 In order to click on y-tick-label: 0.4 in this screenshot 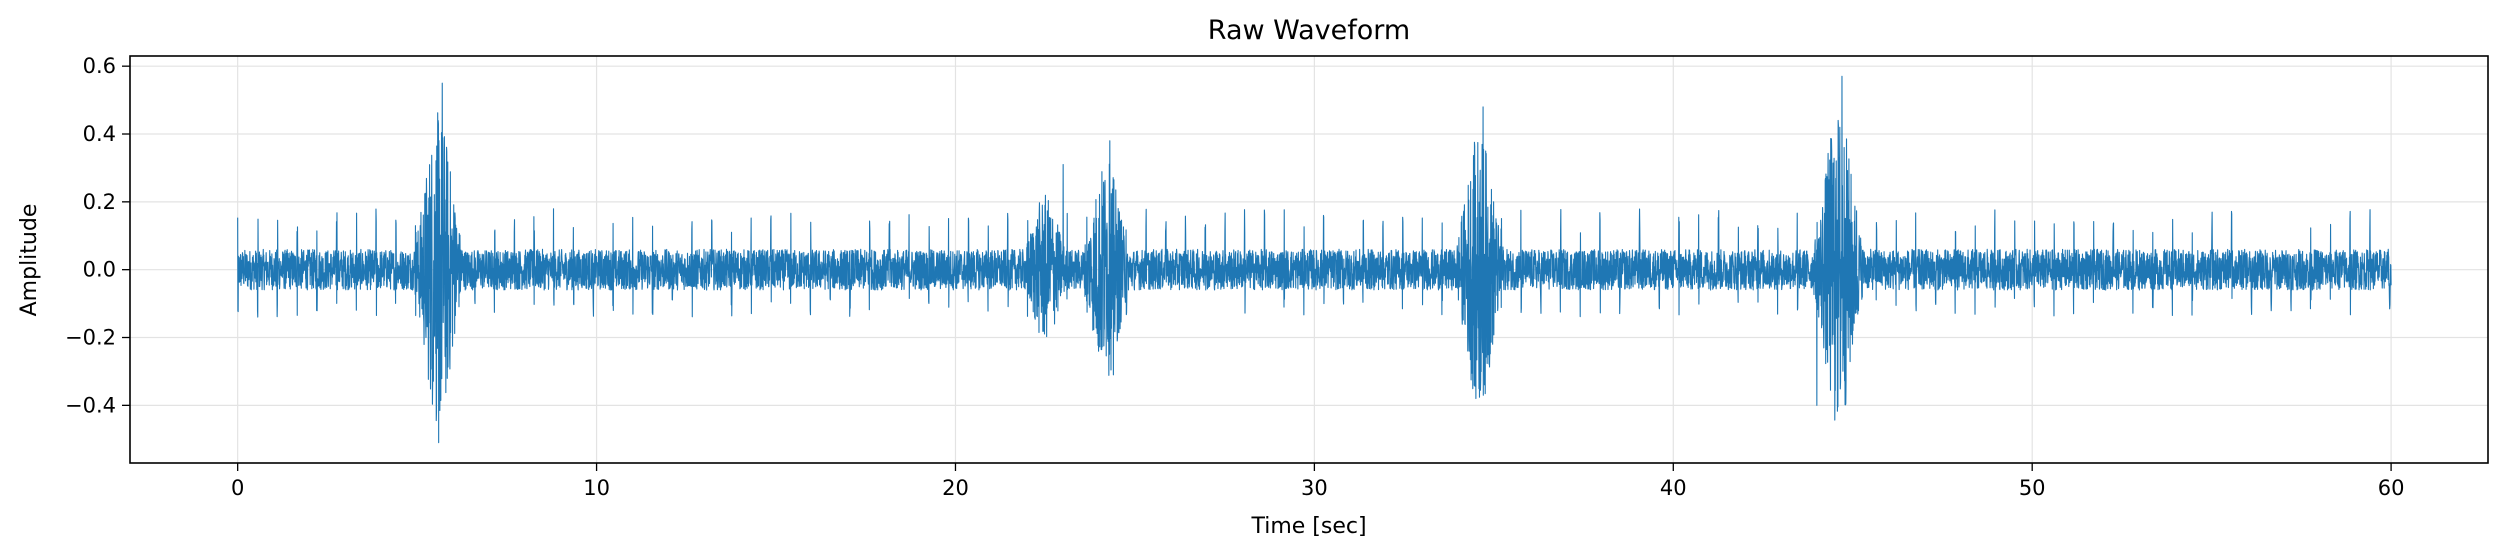, I will do `click(99, 134)`.